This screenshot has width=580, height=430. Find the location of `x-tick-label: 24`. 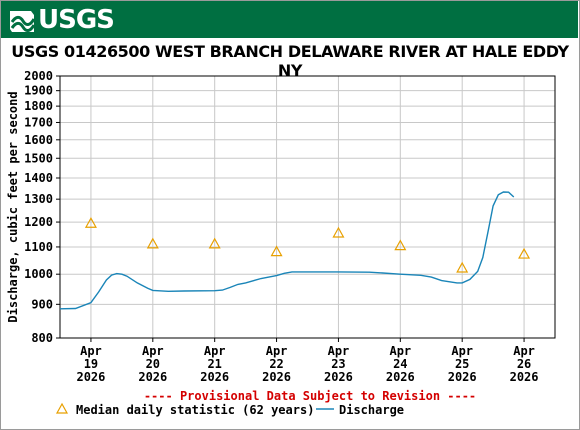

x-tick-label: 24 is located at coordinates (400, 364).